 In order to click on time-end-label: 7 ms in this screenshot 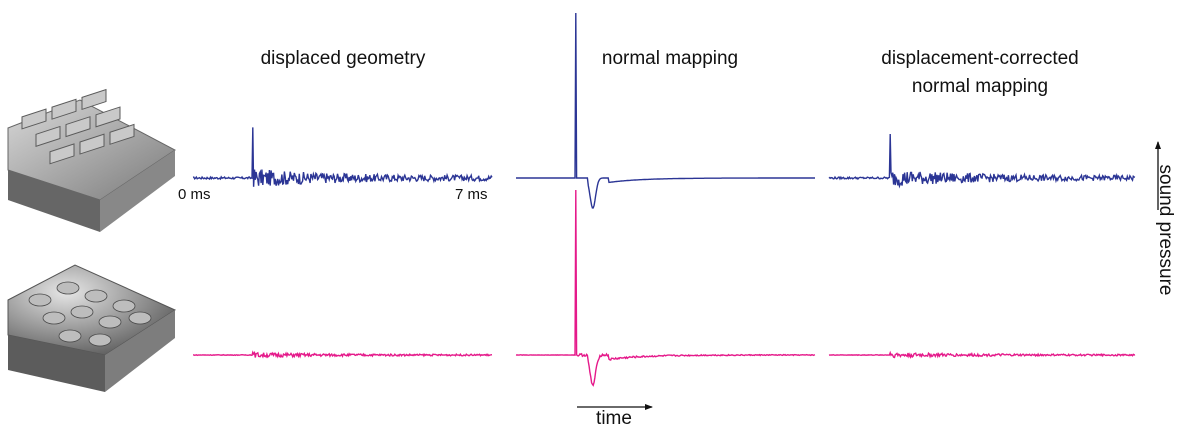, I will do `click(471, 194)`.